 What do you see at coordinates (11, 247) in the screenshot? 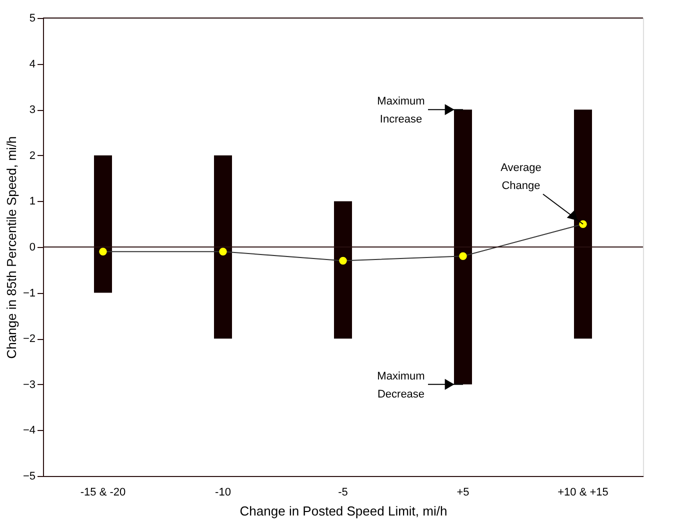
I see `y-axis-title: Change in 85th Percentile Speed, mi/h` at bounding box center [11, 247].